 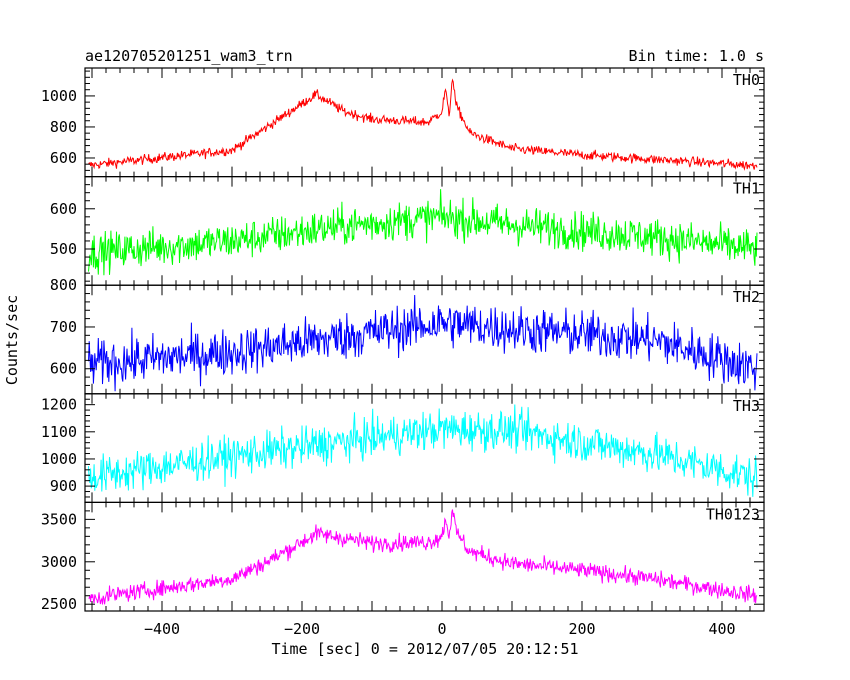 What do you see at coordinates (721, 629) in the screenshot?
I see `x-tick-label: 400` at bounding box center [721, 629].